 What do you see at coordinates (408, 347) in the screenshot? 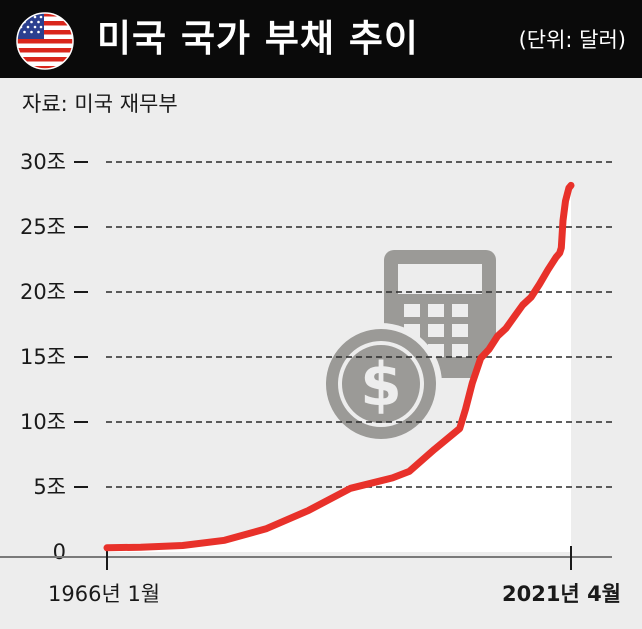
I see `calculator-dollar-coin-icon: $` at bounding box center [408, 347].